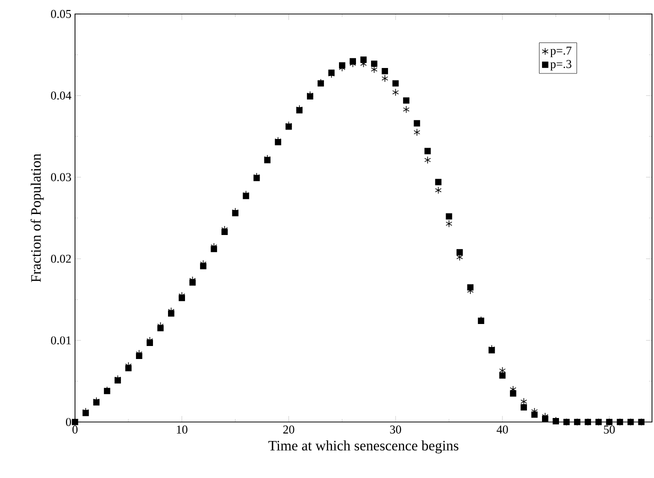 This screenshot has height=478, width=654. What do you see at coordinates (61, 14) in the screenshot?
I see `y-tick-label: 0.05` at bounding box center [61, 14].